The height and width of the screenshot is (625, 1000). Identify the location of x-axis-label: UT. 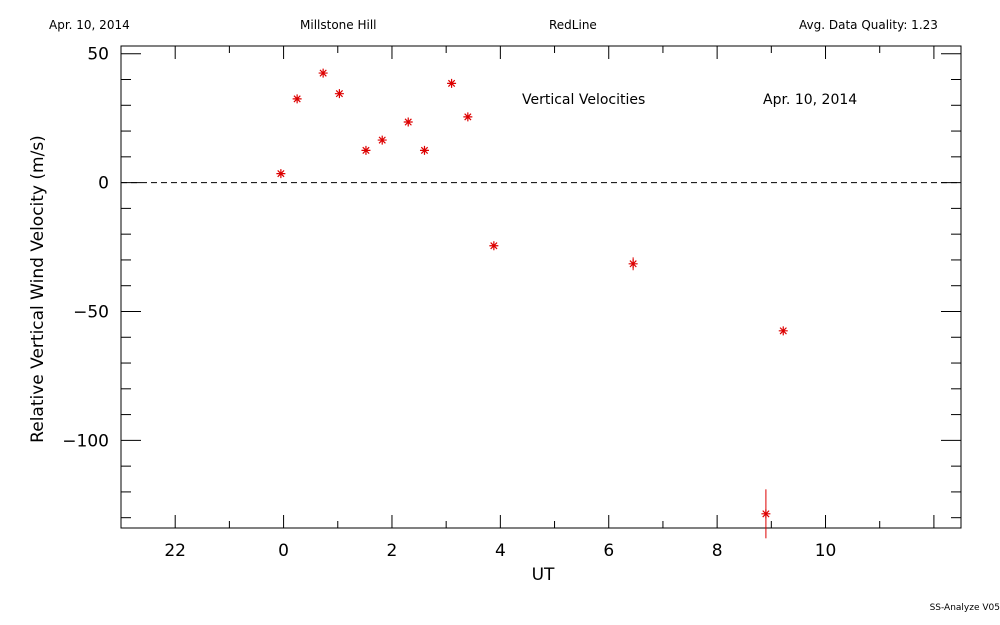
(543, 575).